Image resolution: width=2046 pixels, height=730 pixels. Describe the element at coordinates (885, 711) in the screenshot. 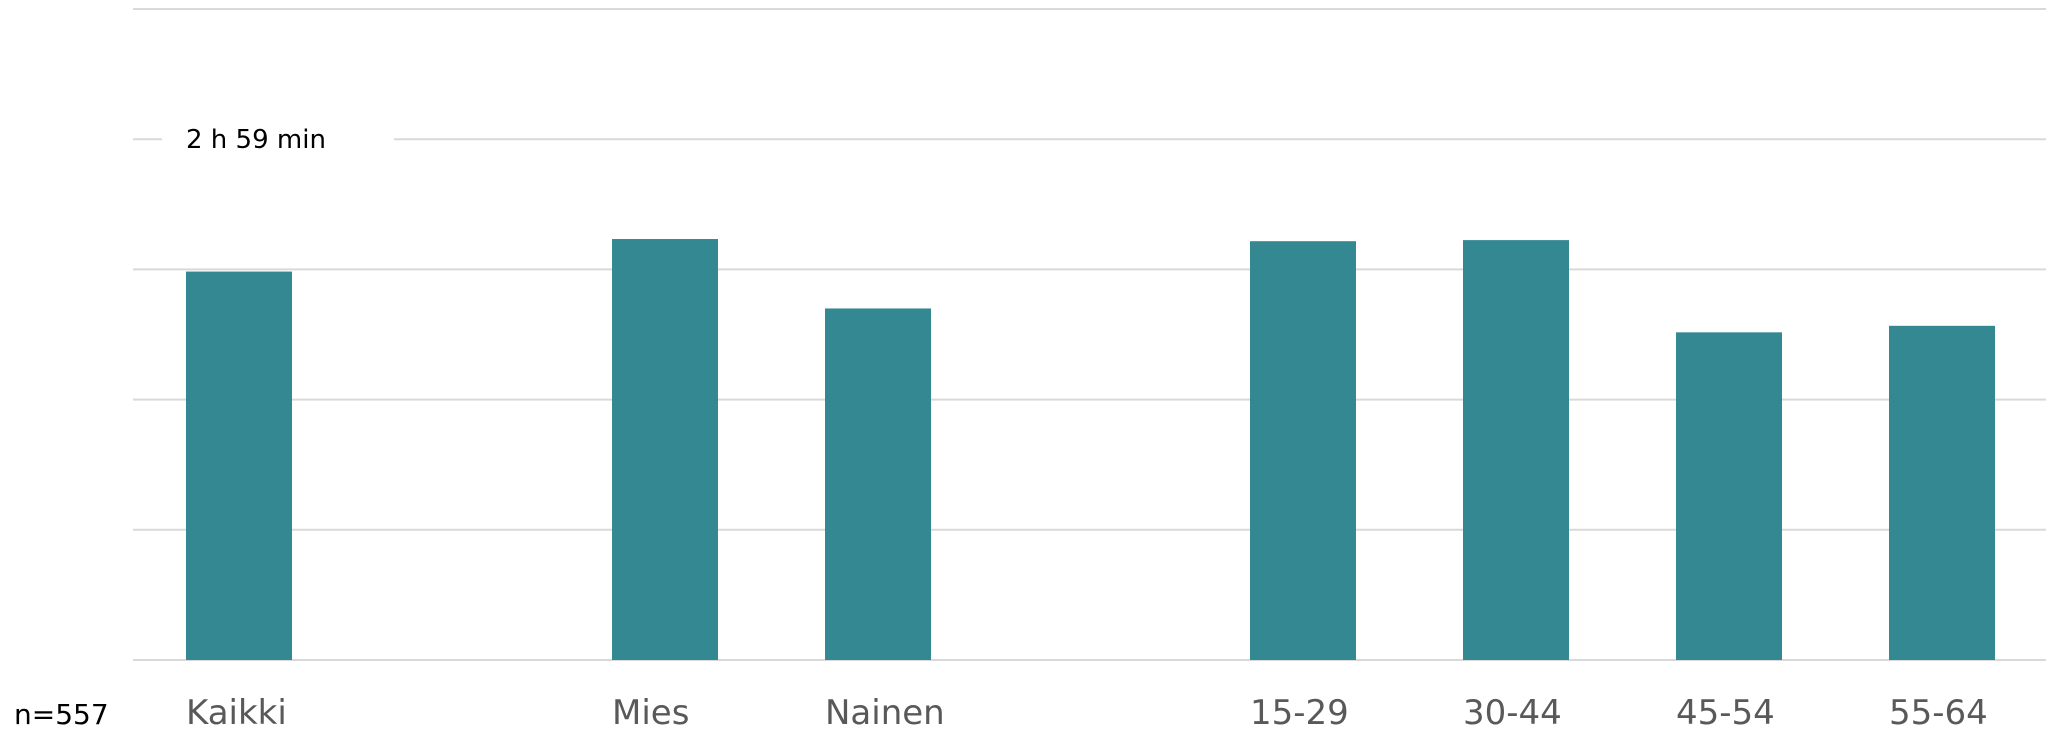

I see `category-label: Nainen` at that location.